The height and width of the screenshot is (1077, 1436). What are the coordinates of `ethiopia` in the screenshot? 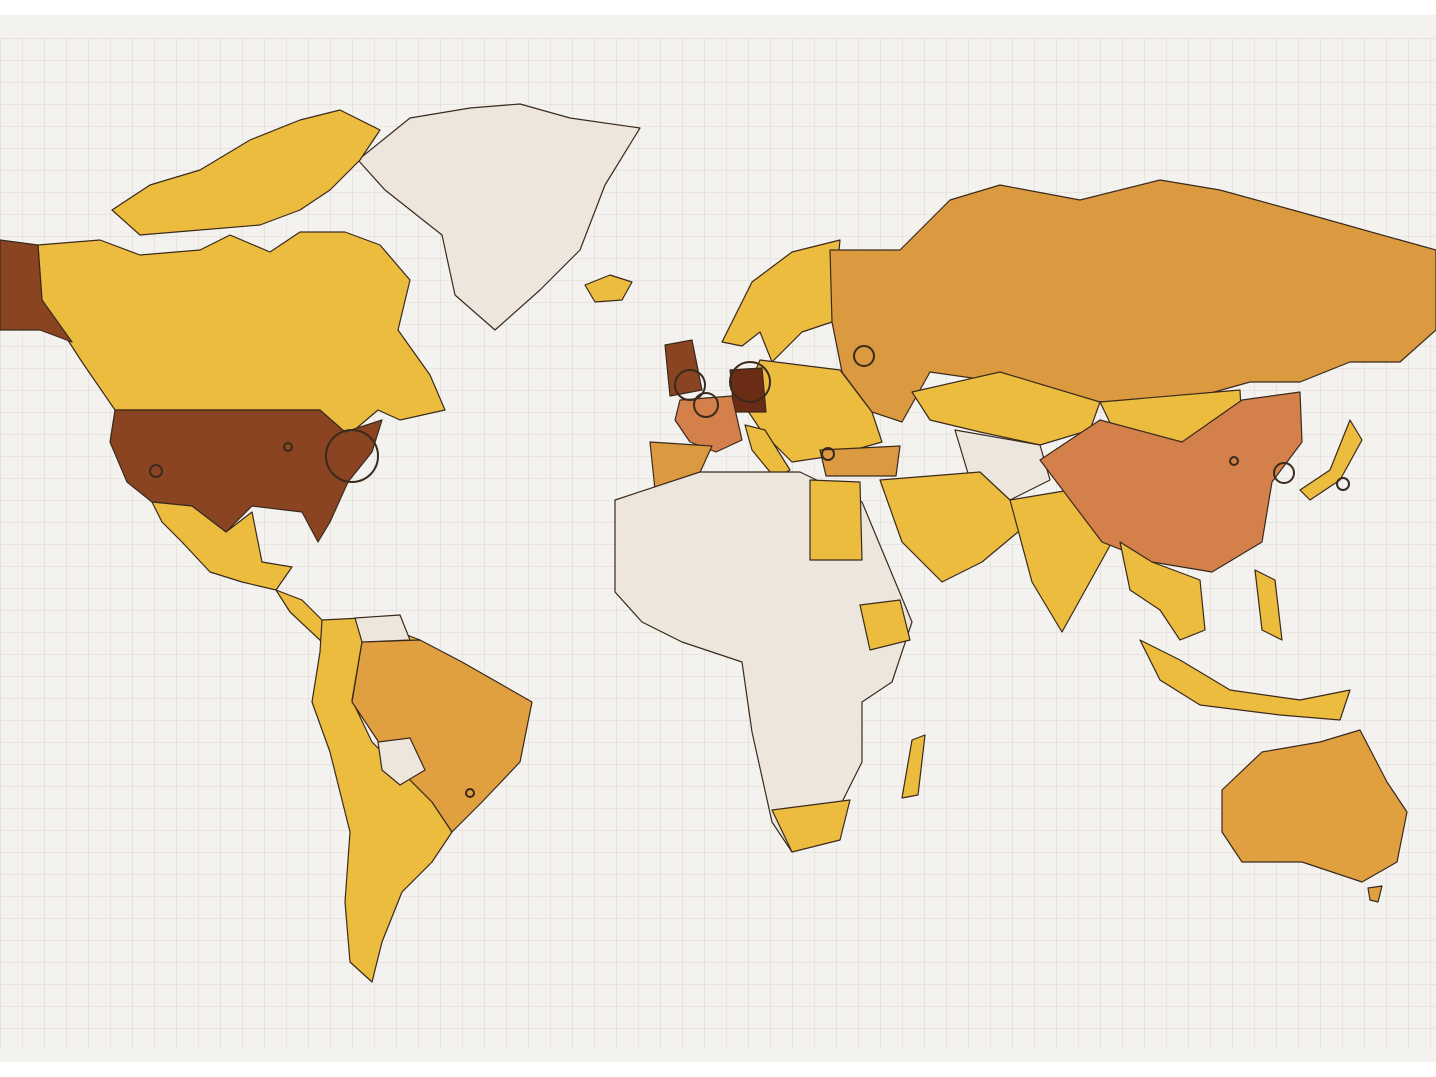 It's located at (885, 625).